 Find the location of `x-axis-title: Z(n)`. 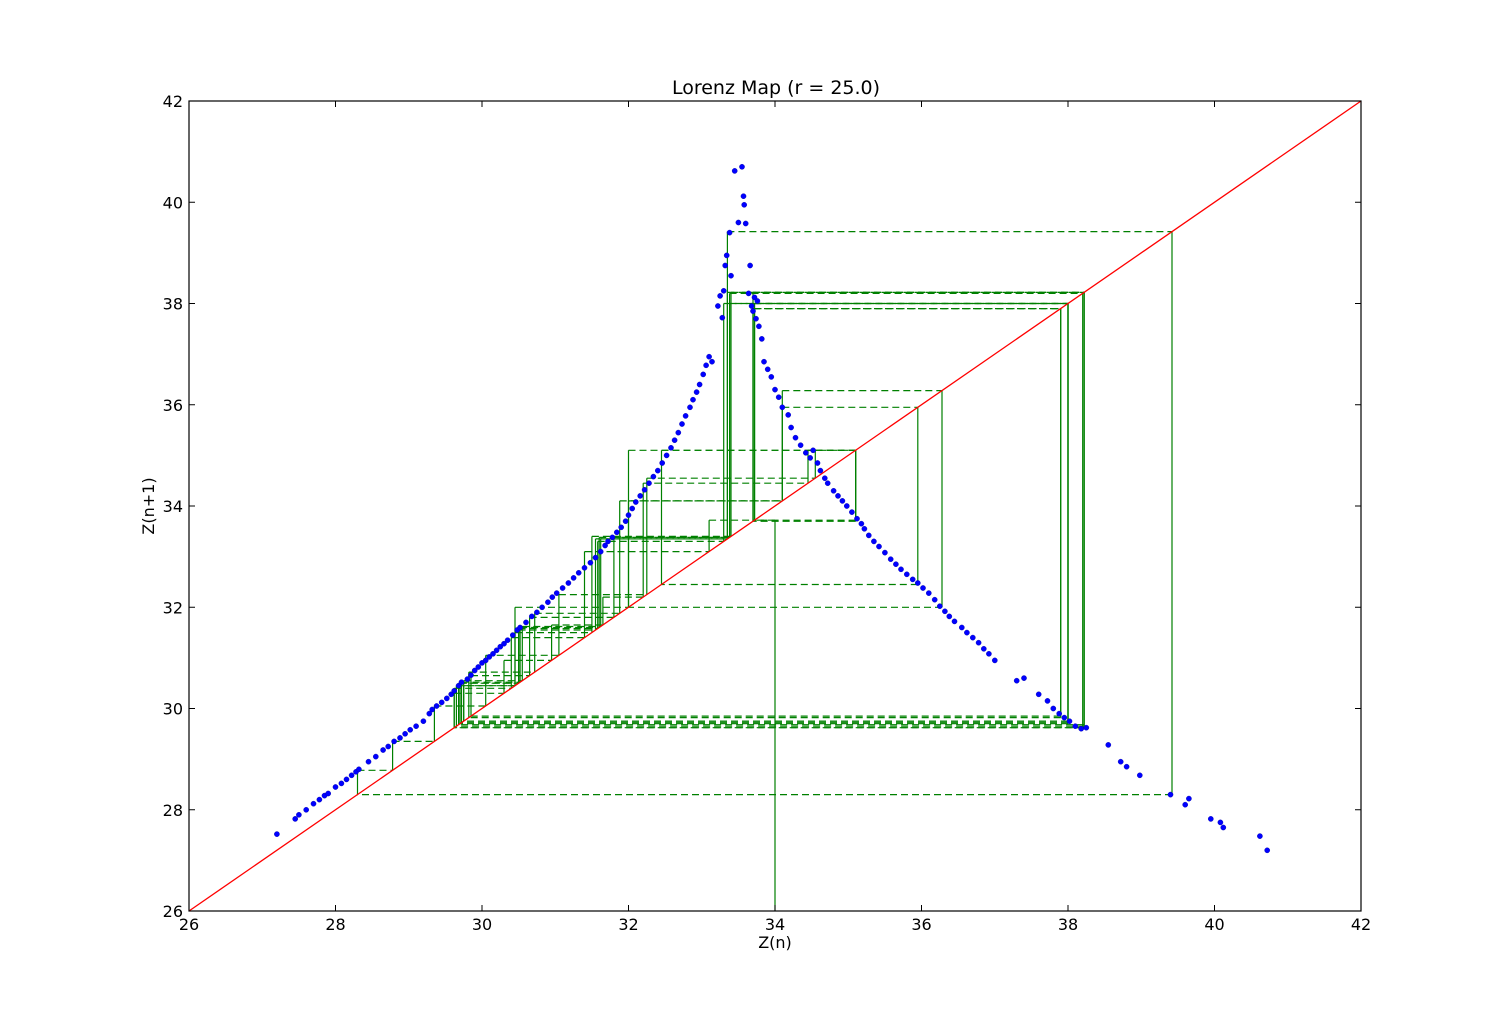

x-axis-title: Z(n) is located at coordinates (775, 942).